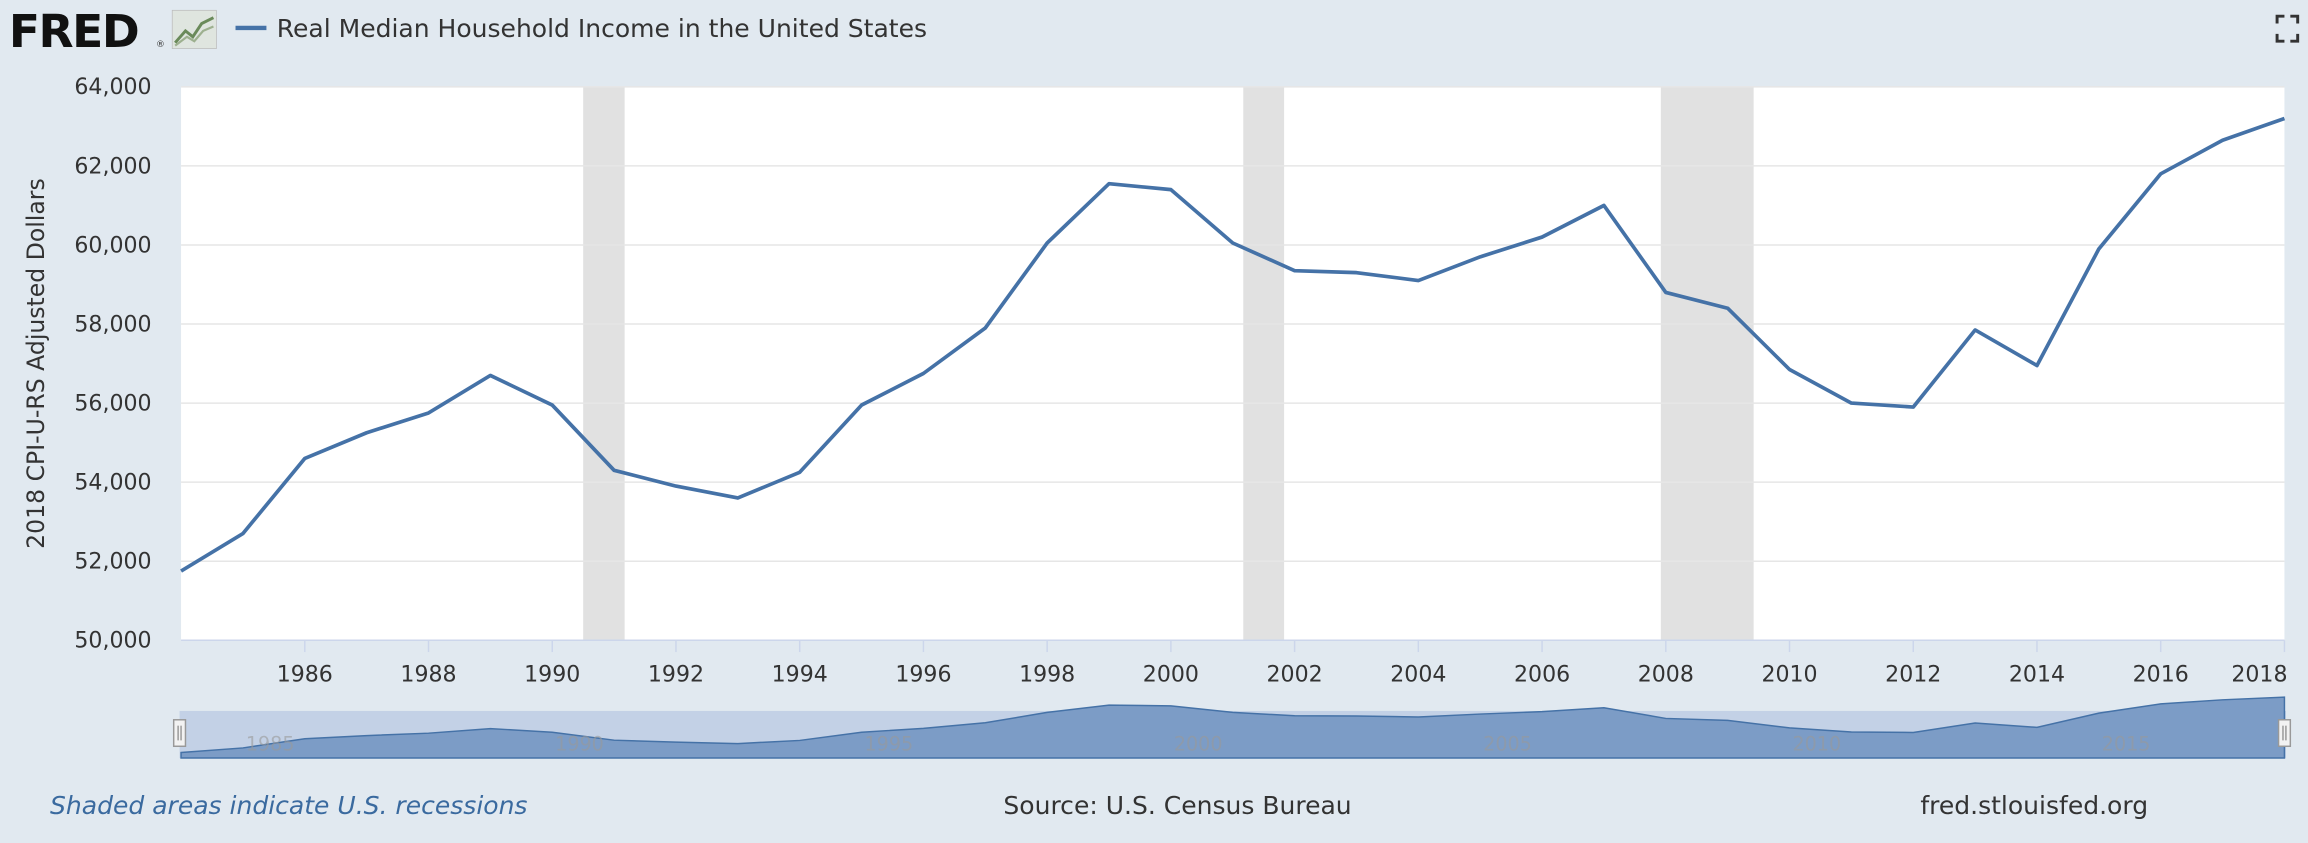 Image resolution: width=2308 pixels, height=843 pixels. Describe the element at coordinates (112, 87) in the screenshot. I see `y-tick-label: 64,000` at that location.